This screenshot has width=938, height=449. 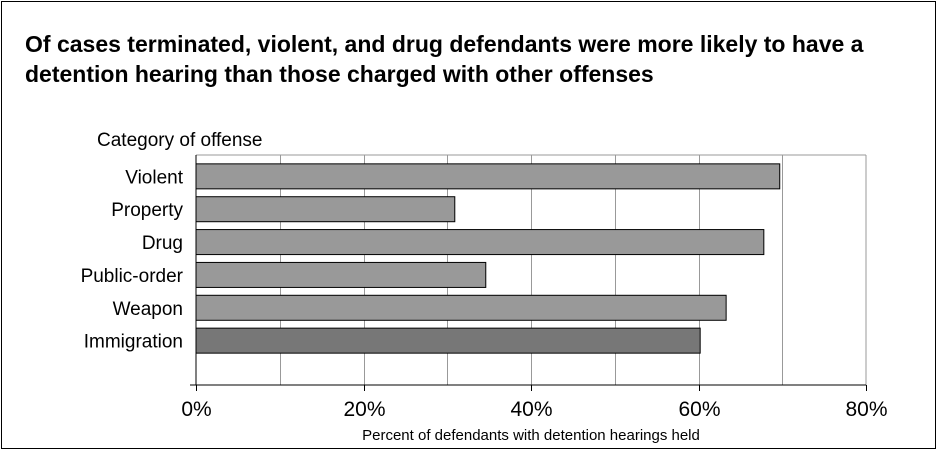 I want to click on x-tick-label: 80%, so click(x=866, y=409).